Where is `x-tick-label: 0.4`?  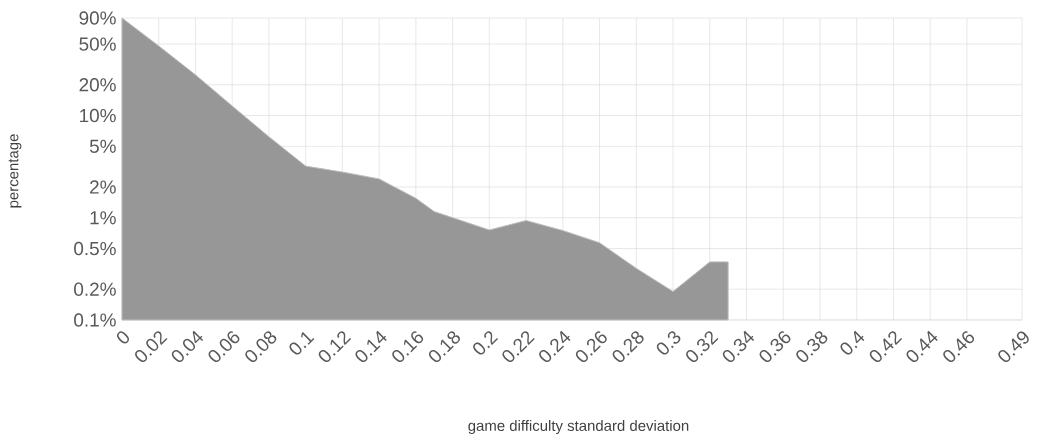 x-tick-label: 0.4 is located at coordinates (852, 342).